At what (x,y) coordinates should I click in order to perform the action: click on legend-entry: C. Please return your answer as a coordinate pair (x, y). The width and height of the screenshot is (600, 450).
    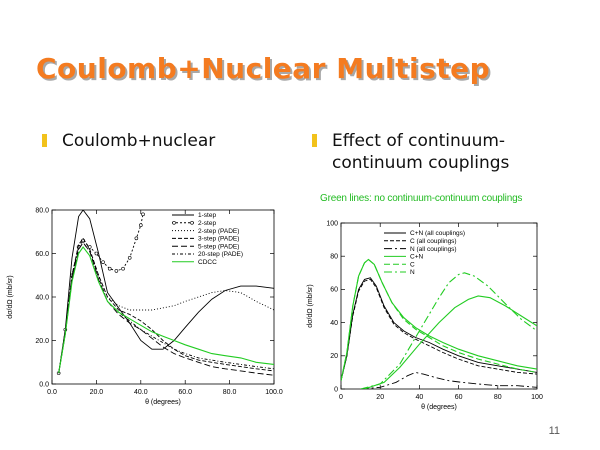
    Looking at the image, I should click on (412, 264).